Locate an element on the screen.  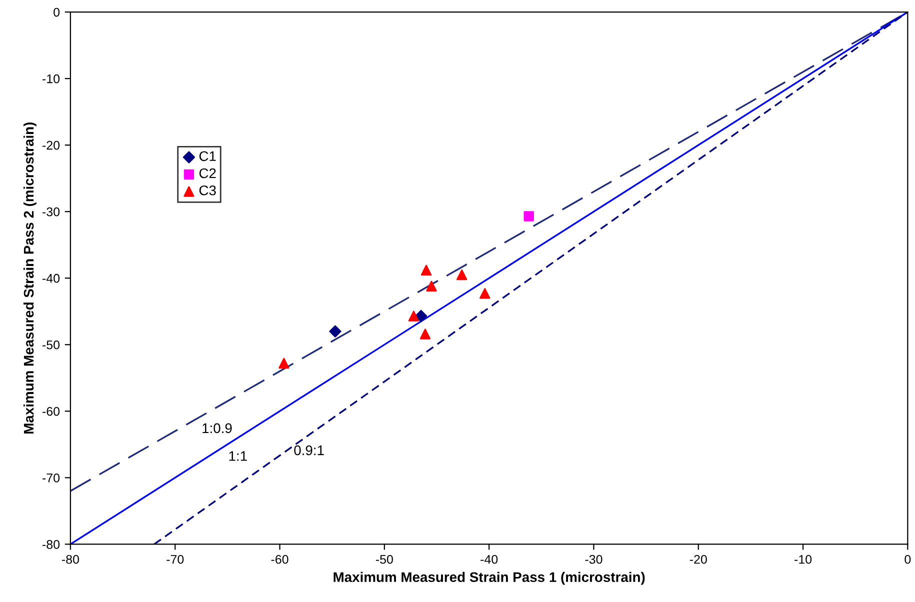
x-tick-label: 0 is located at coordinates (907, 559).